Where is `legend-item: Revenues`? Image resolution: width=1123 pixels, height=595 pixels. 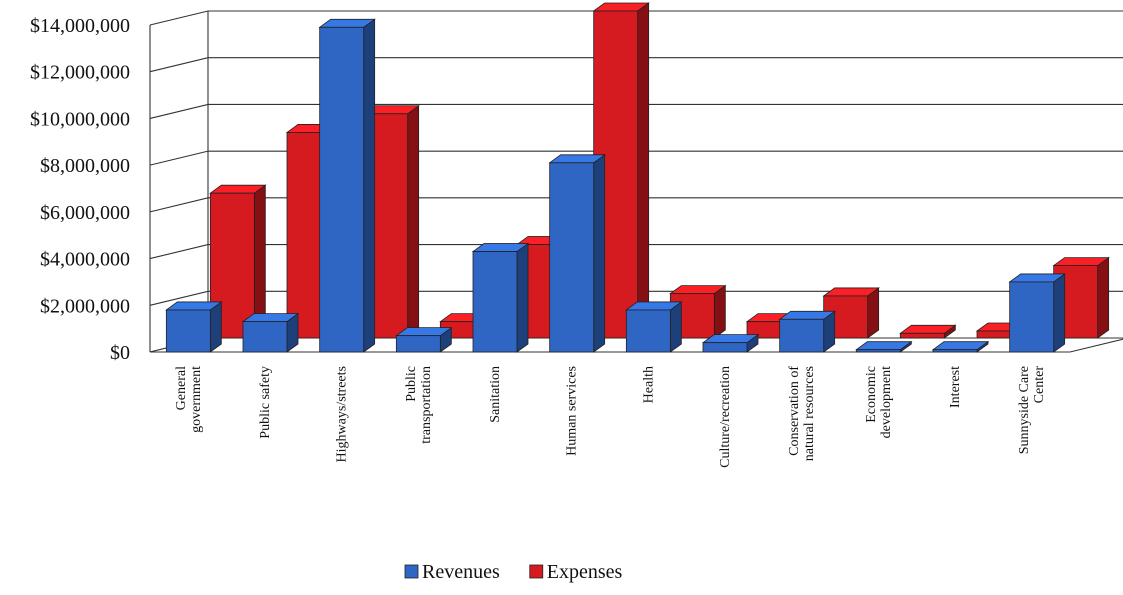 legend-item: Revenues is located at coordinates (452, 572).